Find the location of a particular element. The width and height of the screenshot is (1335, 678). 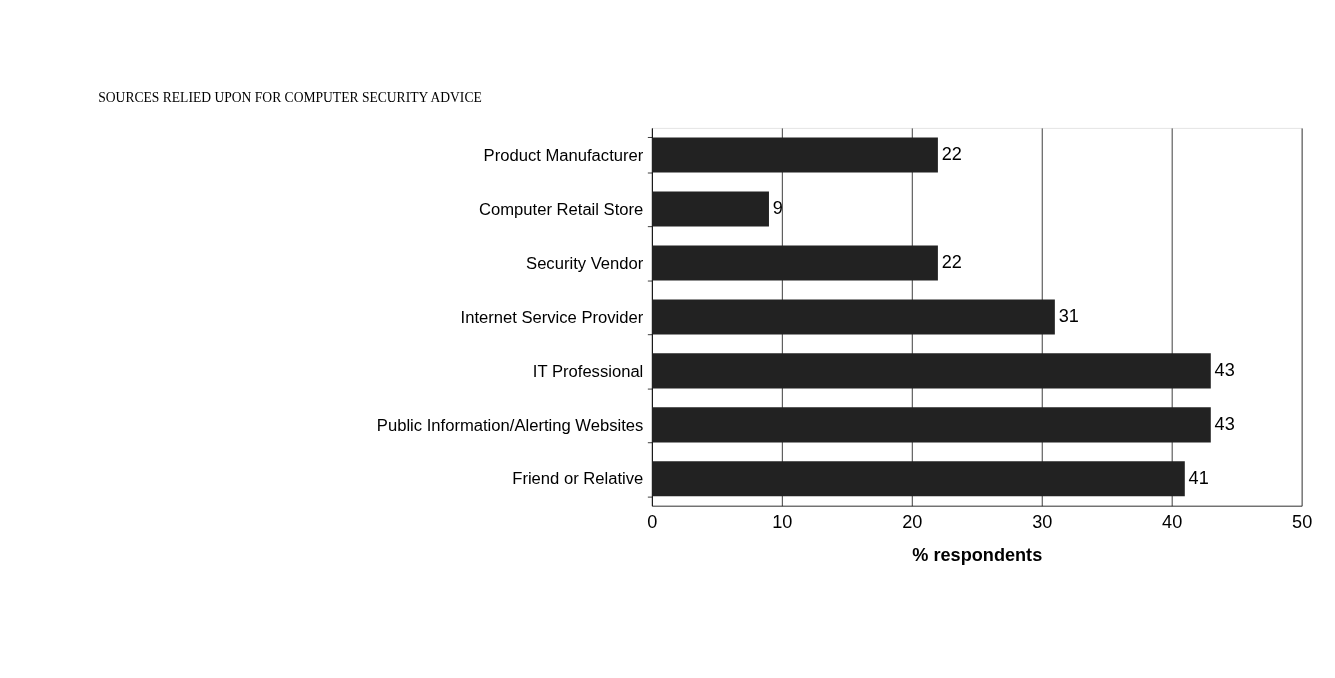

x-tick-label: 30 is located at coordinates (1042, 522).